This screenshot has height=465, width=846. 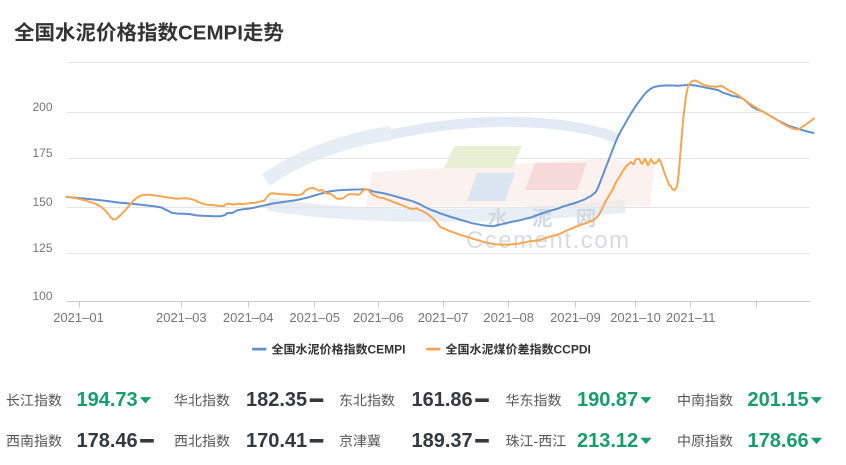 I want to click on svg-text: 178.66, so click(x=778, y=441).